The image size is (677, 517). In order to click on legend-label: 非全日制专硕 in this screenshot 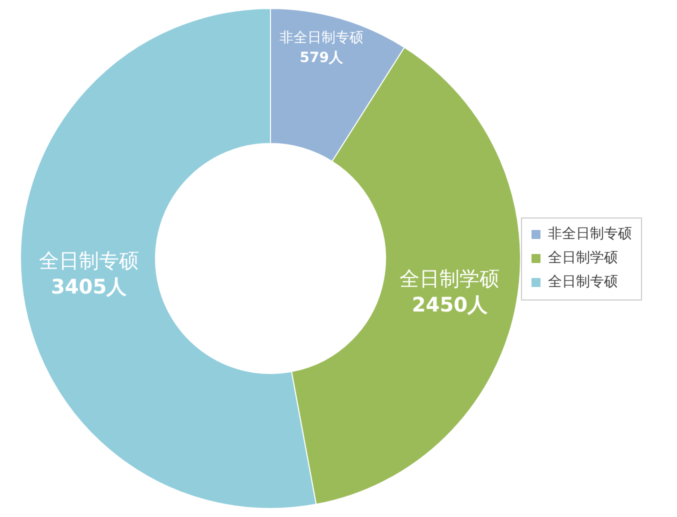, I will do `click(590, 234)`.